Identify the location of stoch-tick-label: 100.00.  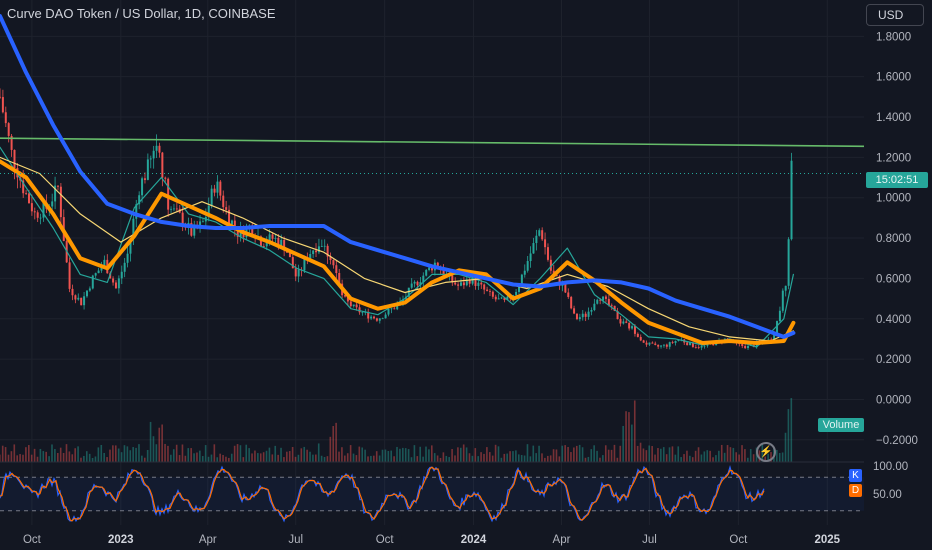
(890, 467).